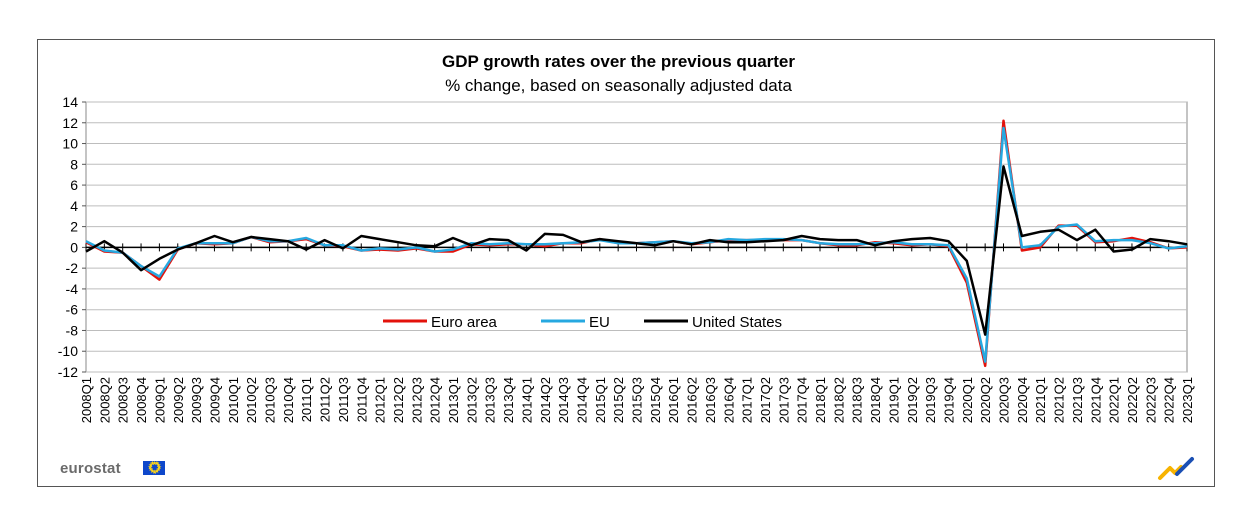 The image size is (1237, 507). I want to click on legend-label: Euro area, so click(464, 322).